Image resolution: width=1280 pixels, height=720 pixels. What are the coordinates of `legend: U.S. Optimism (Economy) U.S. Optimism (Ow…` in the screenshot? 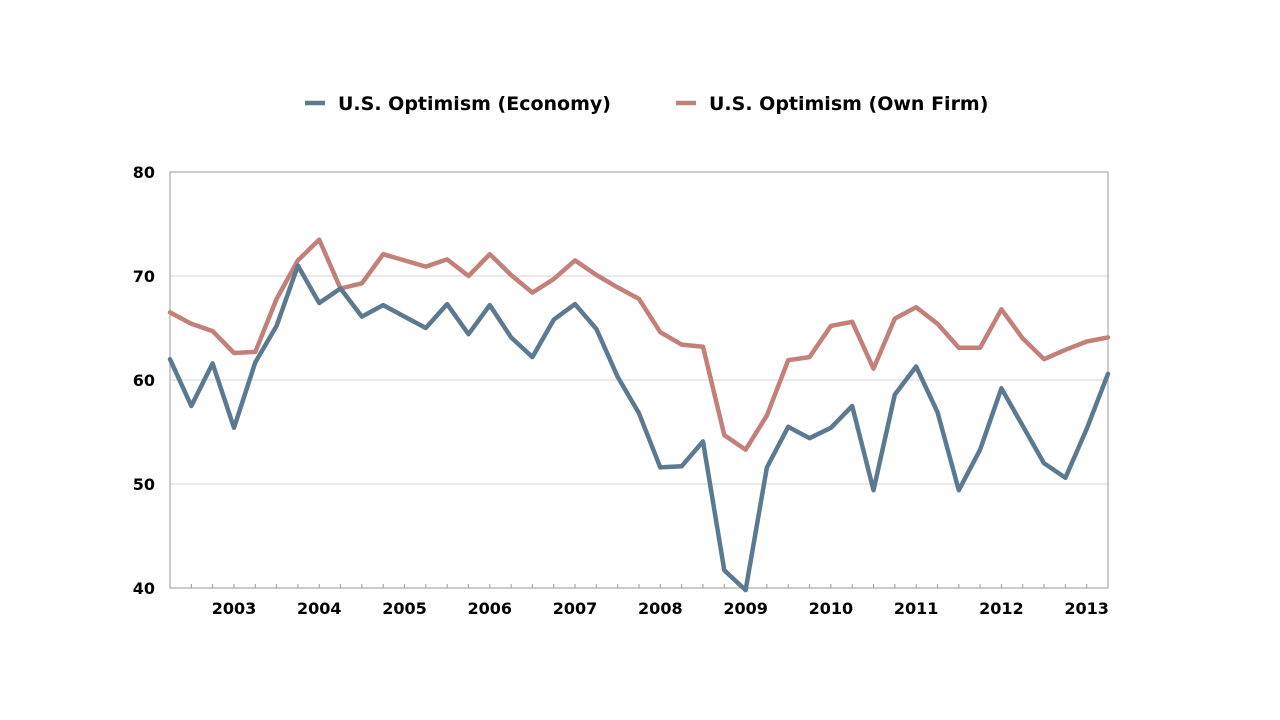 It's located at (646, 104).